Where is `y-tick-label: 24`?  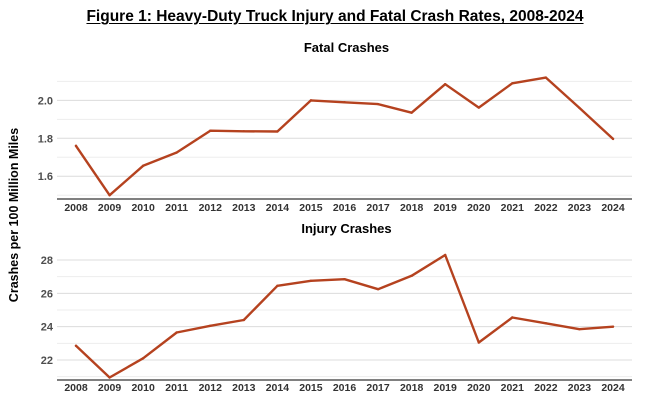 y-tick-label: 24 is located at coordinates (47, 328).